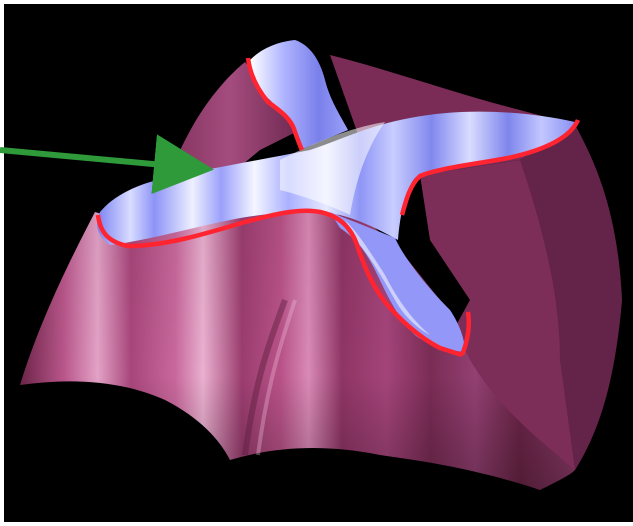 Image resolution: width=633 pixels, height=526 pixels. What do you see at coordinates (332, 168) in the screenshot?
I see `ridge-crest-highlight` at bounding box center [332, 168].